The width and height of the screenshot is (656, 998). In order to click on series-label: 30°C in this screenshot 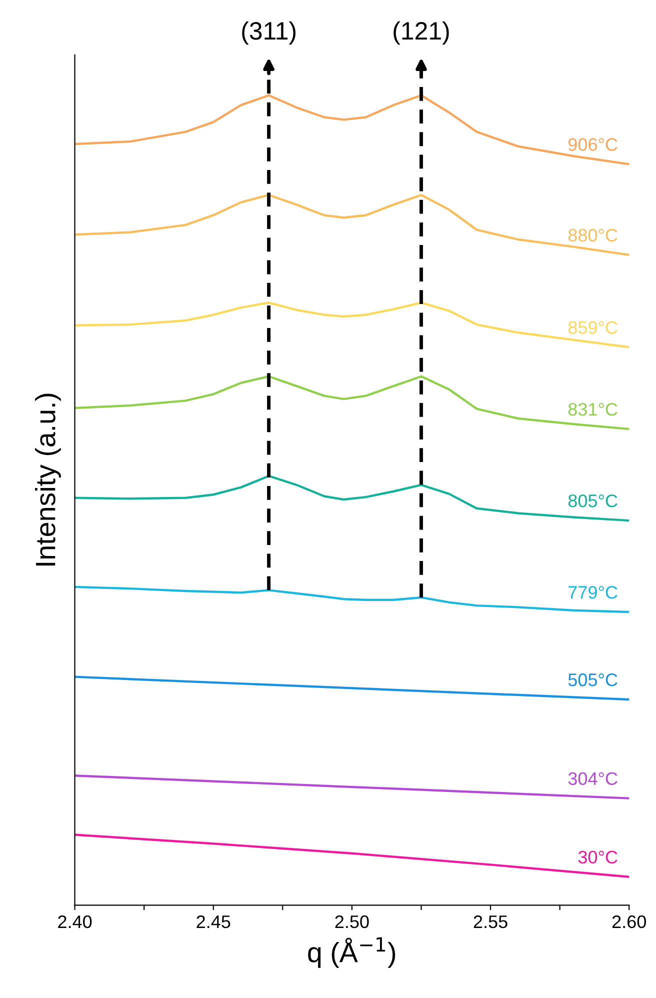, I will do `click(598, 857)`.